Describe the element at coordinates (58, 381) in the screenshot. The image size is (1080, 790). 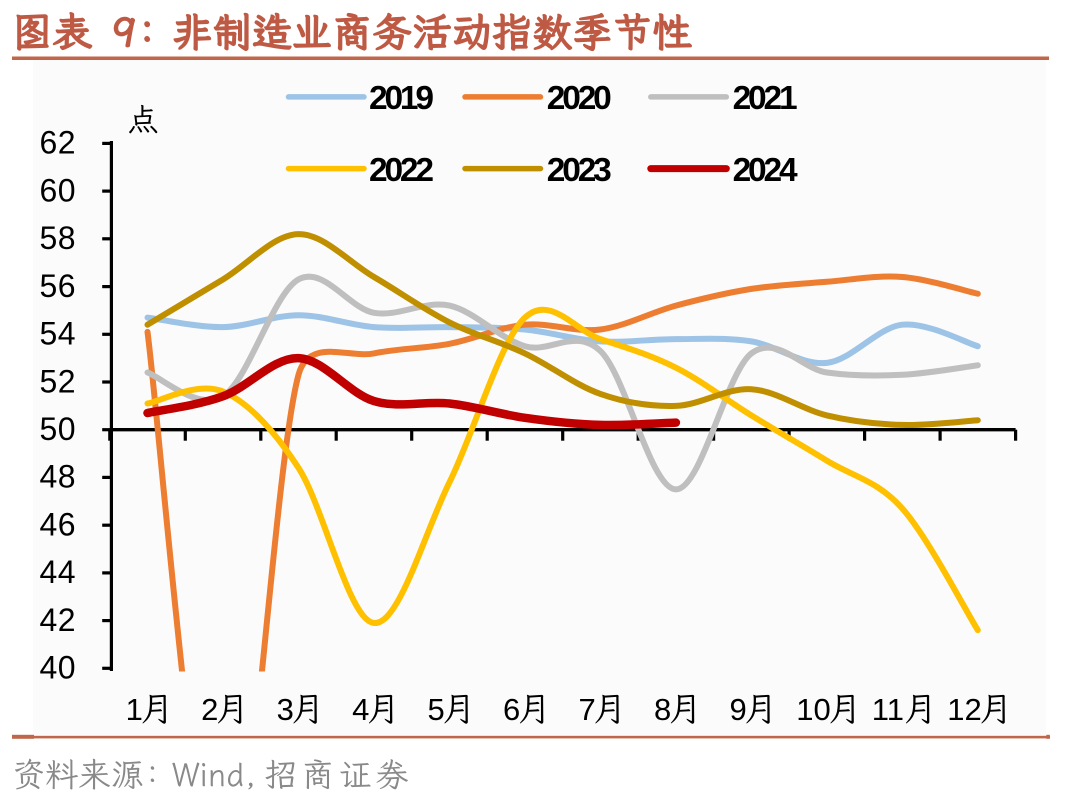
I see `svg-text: 52` at that location.